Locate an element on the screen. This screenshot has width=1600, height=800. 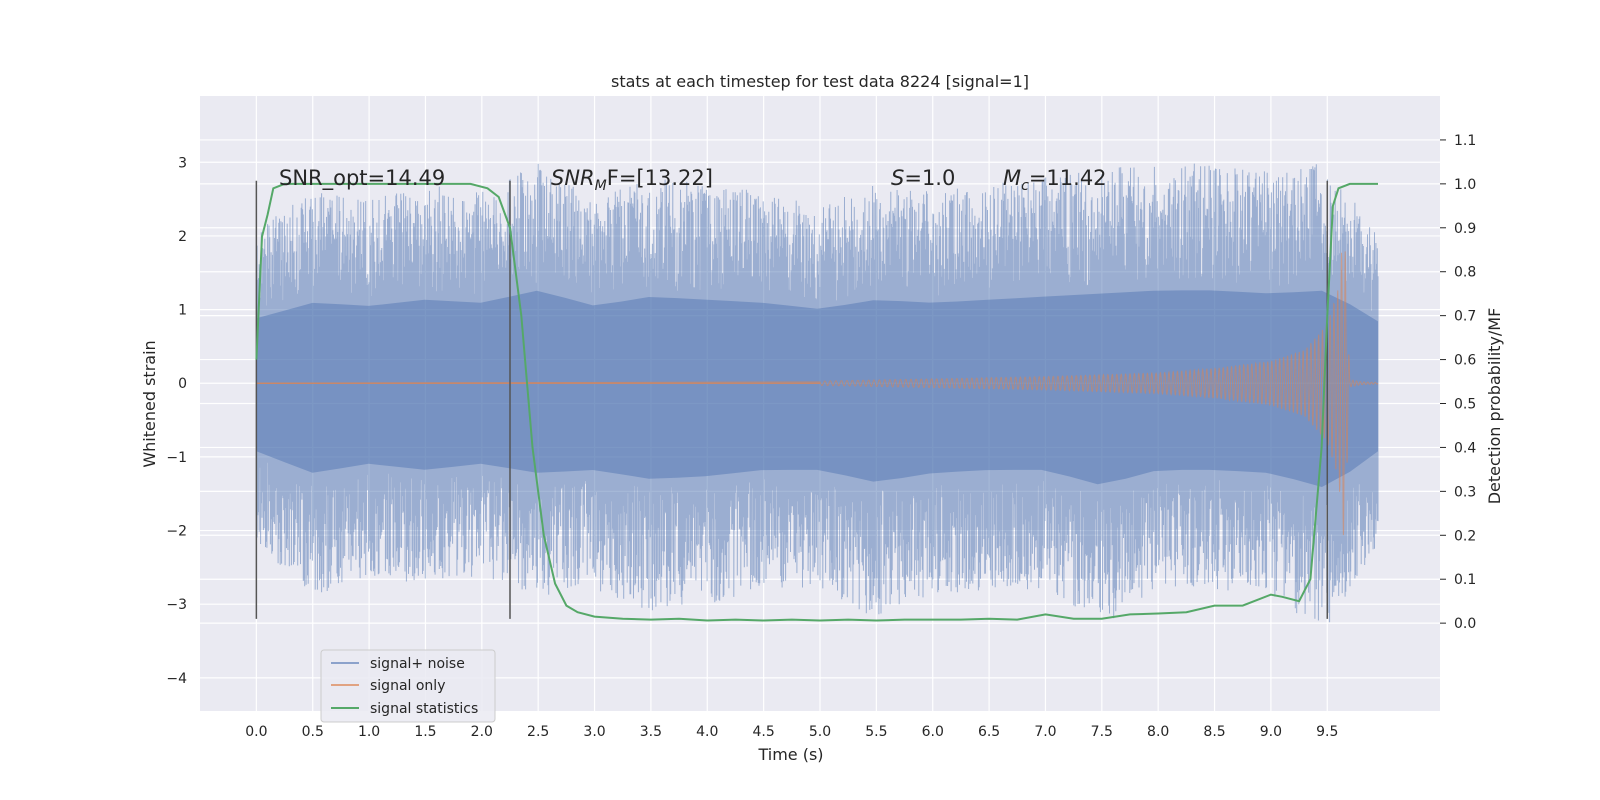
y-tick-label: 2 is located at coordinates (182, 237).